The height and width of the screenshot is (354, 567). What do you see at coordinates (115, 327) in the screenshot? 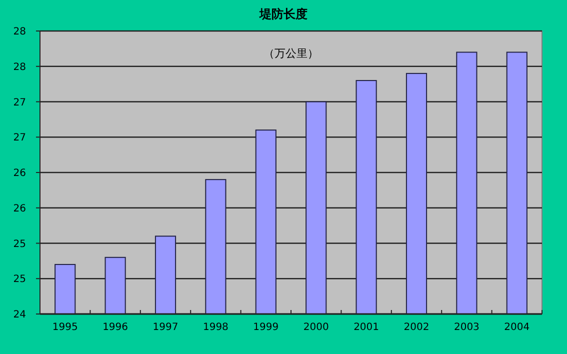
I see `x-tick-label: 1996` at bounding box center [115, 327].